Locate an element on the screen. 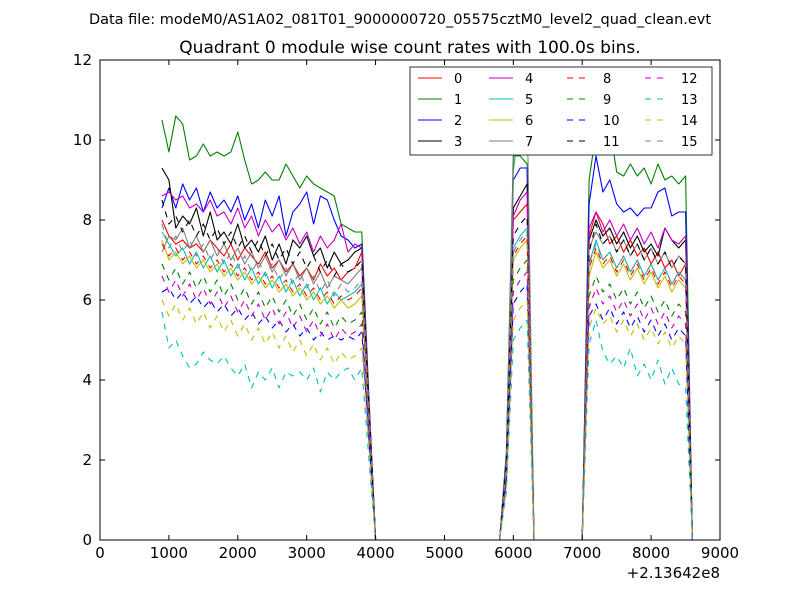  x-tick-label: 4000 is located at coordinates (375, 553).